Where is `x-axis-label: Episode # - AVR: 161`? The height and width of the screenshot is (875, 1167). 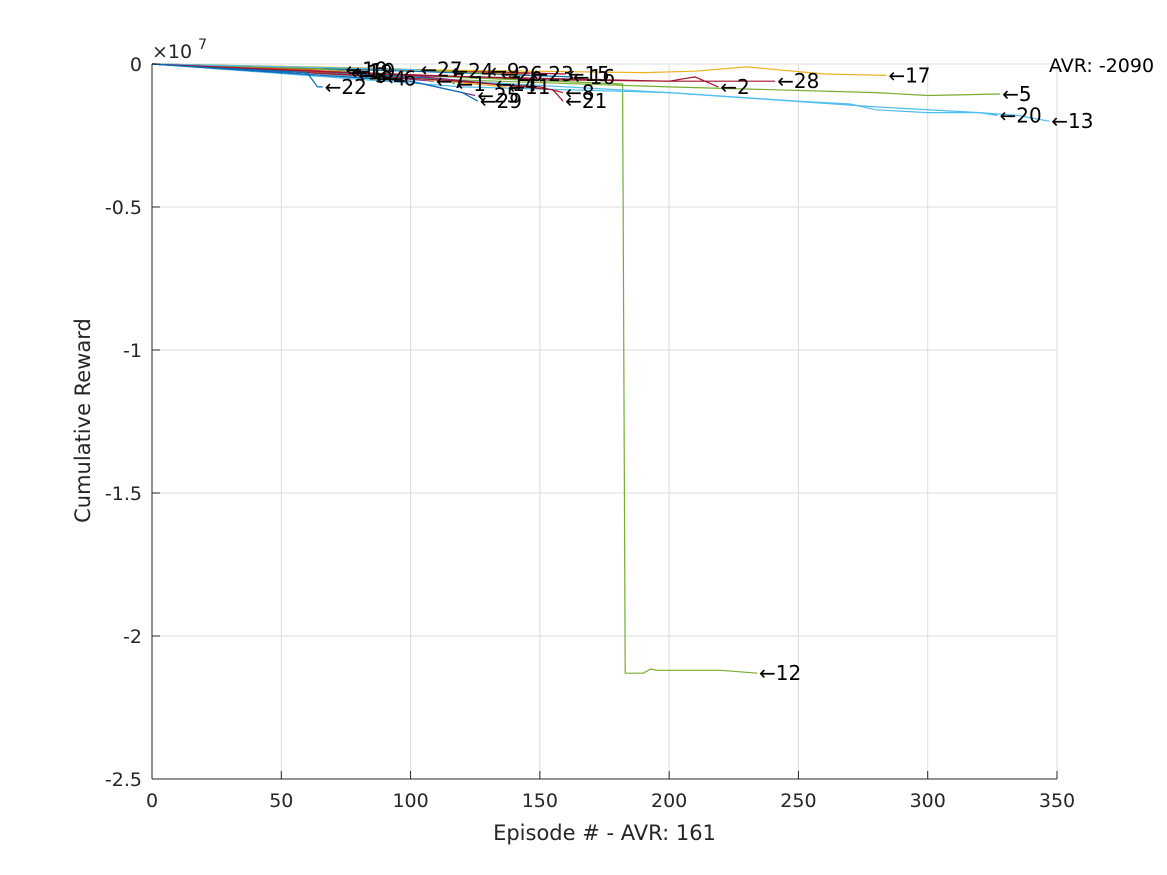
x-axis-label: Episode # - AVR: 161 is located at coordinates (604, 833).